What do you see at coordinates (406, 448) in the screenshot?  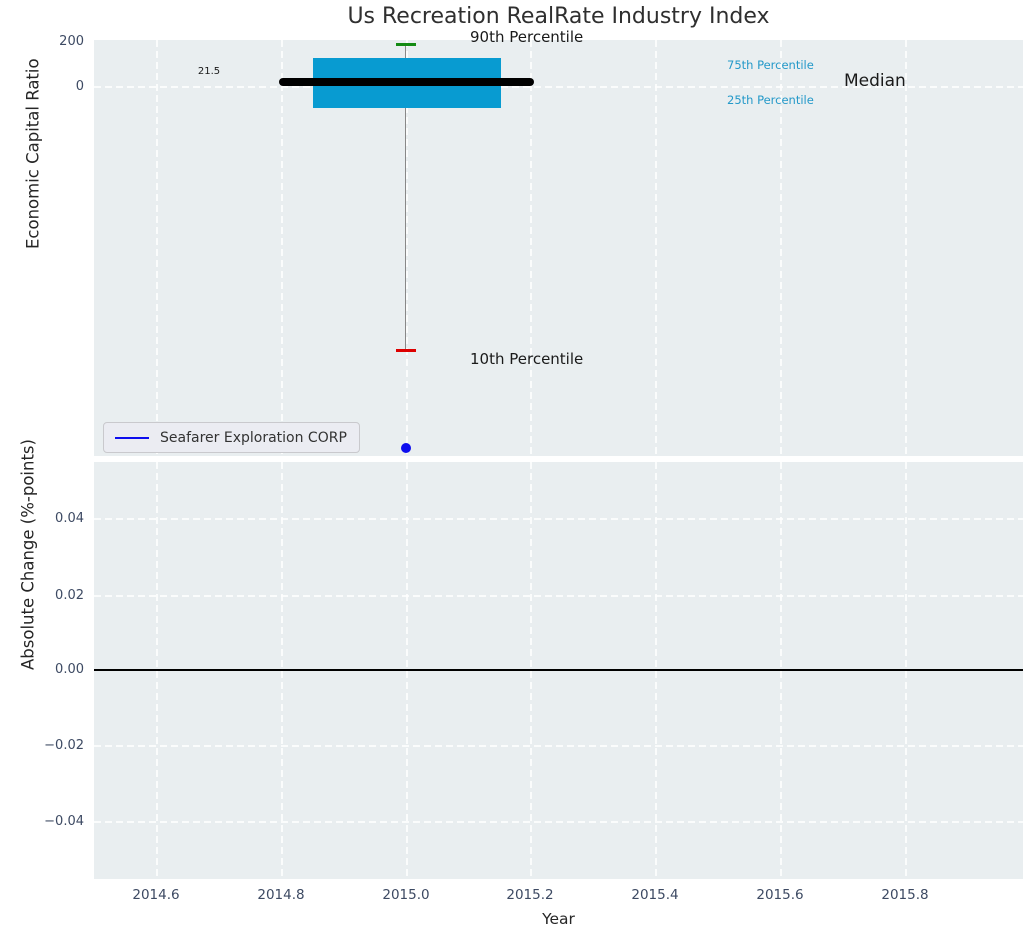 I see `outlier-point` at bounding box center [406, 448].